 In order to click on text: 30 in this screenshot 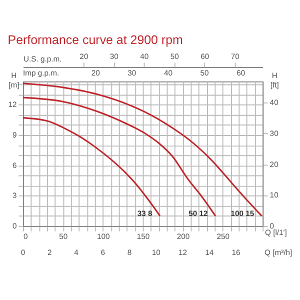, I will do `click(132, 73)`.